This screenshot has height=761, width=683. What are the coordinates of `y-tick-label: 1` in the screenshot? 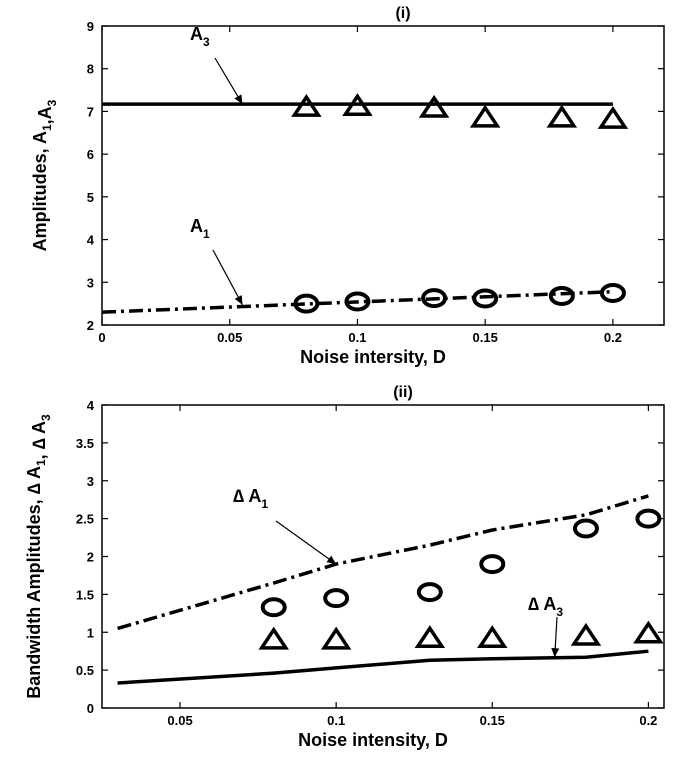 It's located at (90, 632).